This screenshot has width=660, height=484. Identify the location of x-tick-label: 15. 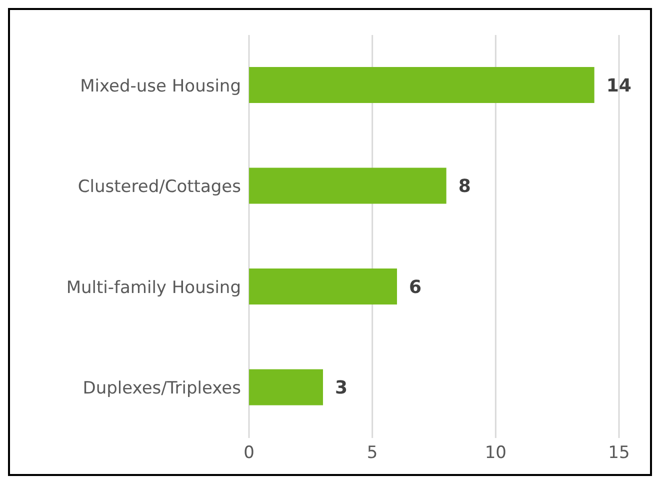
(619, 453).